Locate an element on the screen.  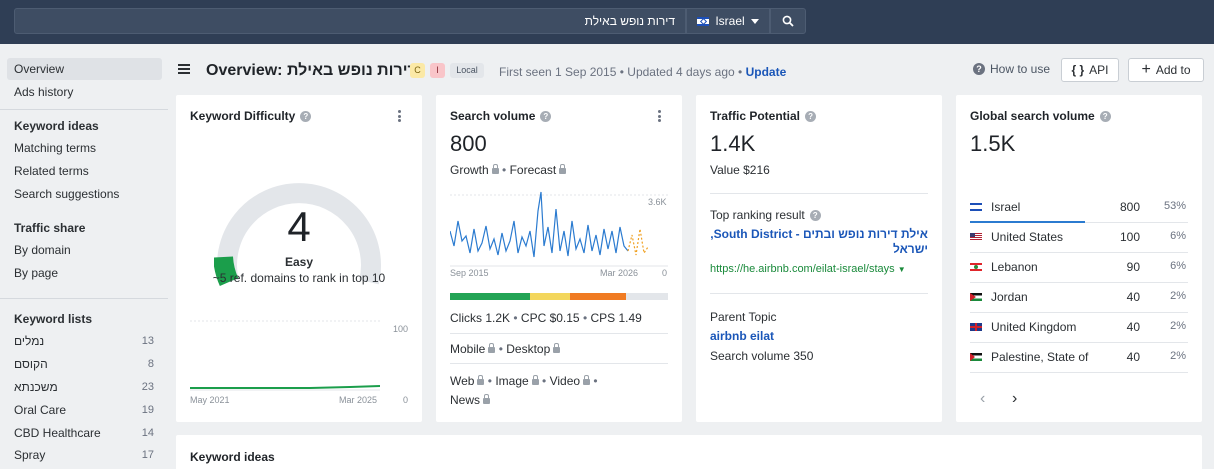
country-row: United States 100 6% is located at coordinates (1079, 238).